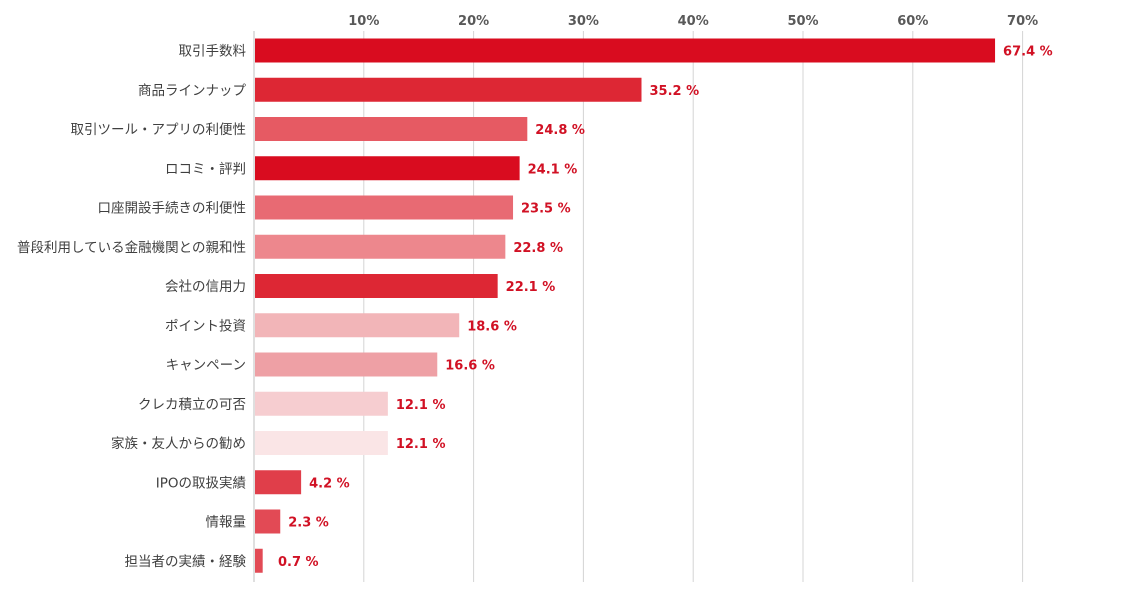  Describe the element at coordinates (560, 130) in the screenshot. I see `data-label: 24.8 %` at that location.